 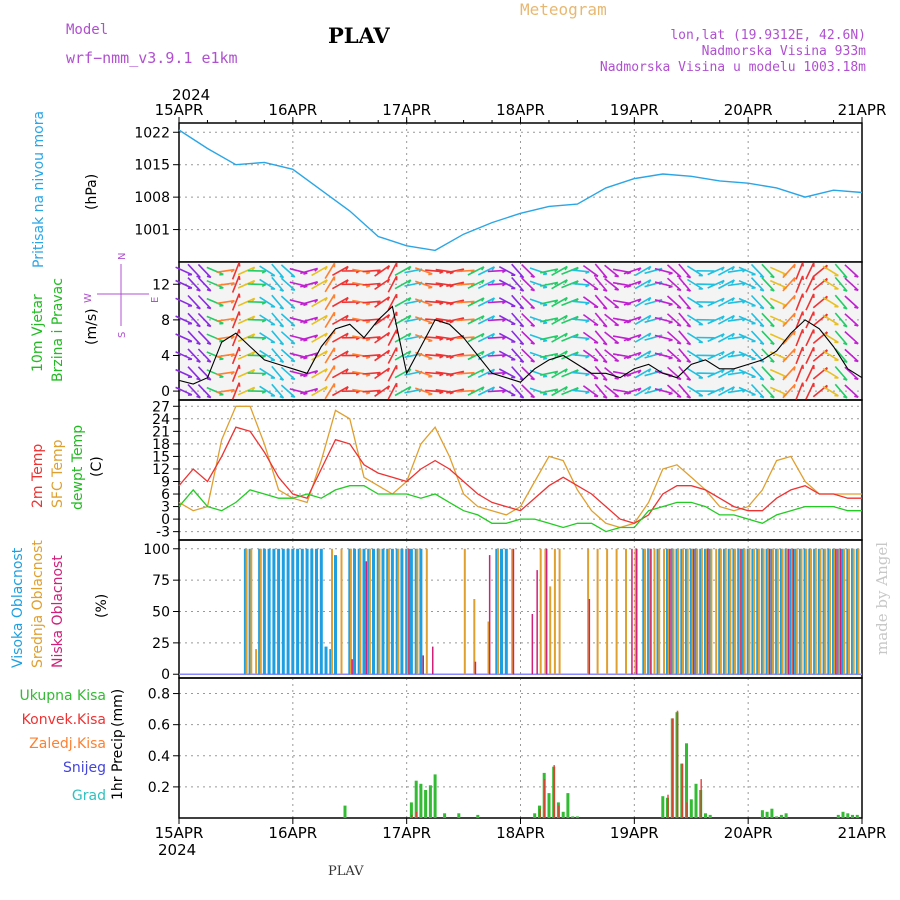 What do you see at coordinates (161, 644) in the screenshot?
I see `y-tick-label: 25` at bounding box center [161, 644].